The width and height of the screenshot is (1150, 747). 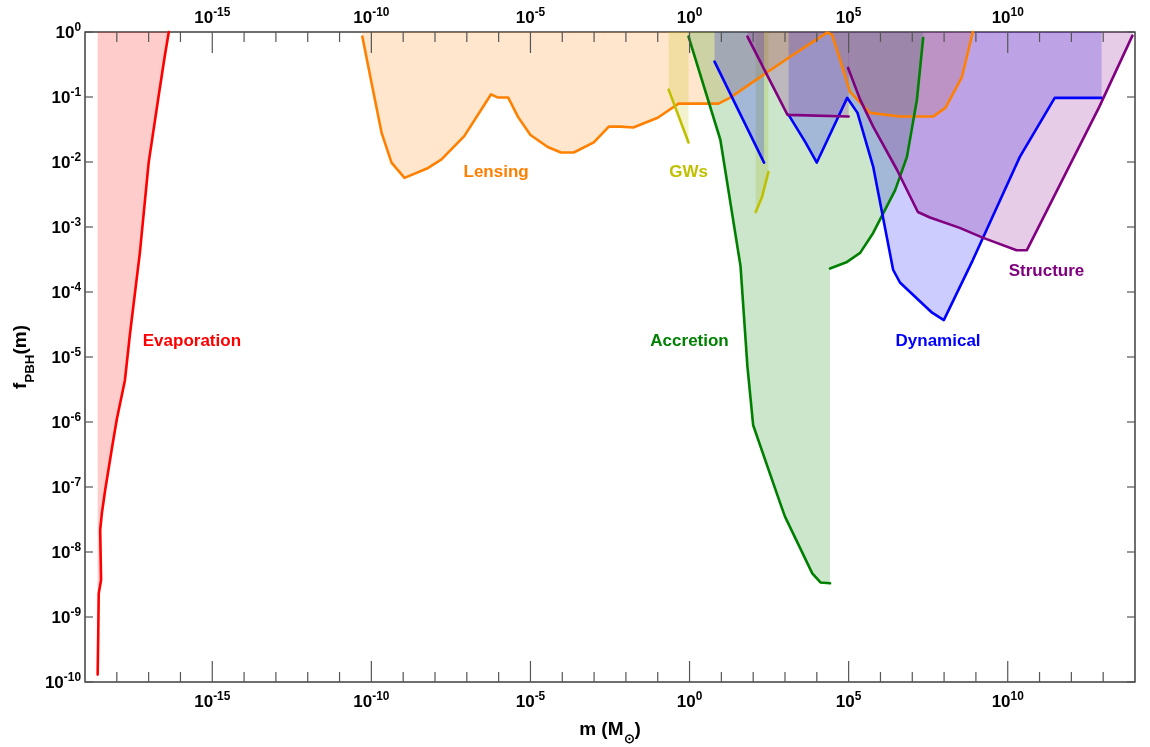 I want to click on series-label: Lensing, so click(x=496, y=172).